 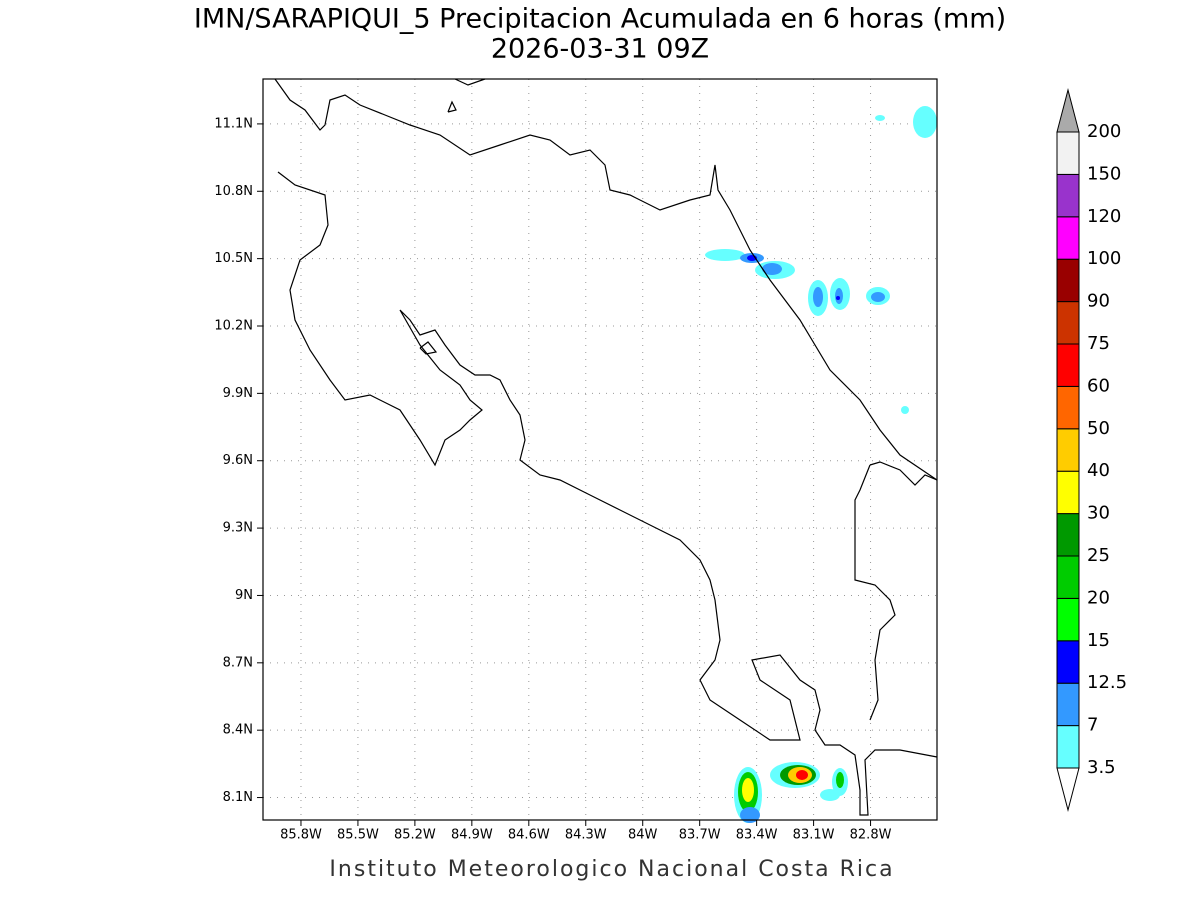 What do you see at coordinates (238, 730) in the screenshot?
I see `y-tick-label: 8.4N` at bounding box center [238, 730].